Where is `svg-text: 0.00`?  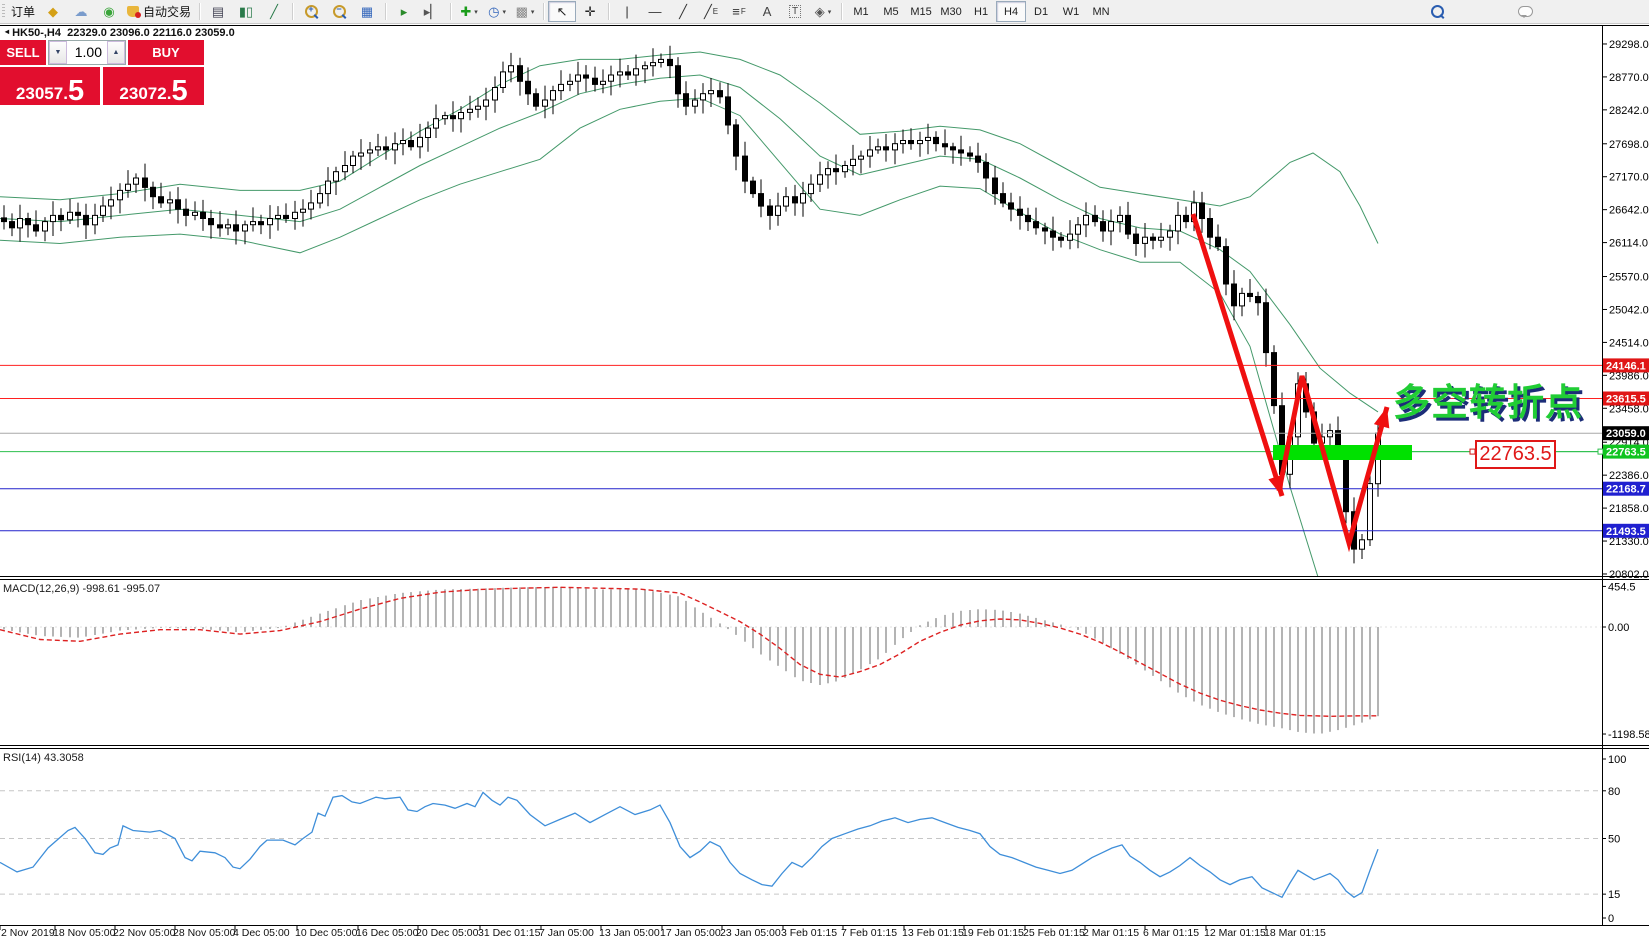 svg-text: 0.00 is located at coordinates (1618, 628).